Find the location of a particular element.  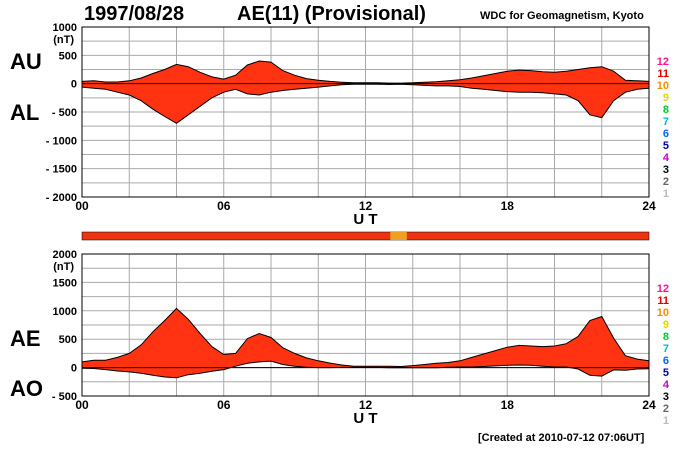

series-label-lower: AL is located at coordinates (24, 112).